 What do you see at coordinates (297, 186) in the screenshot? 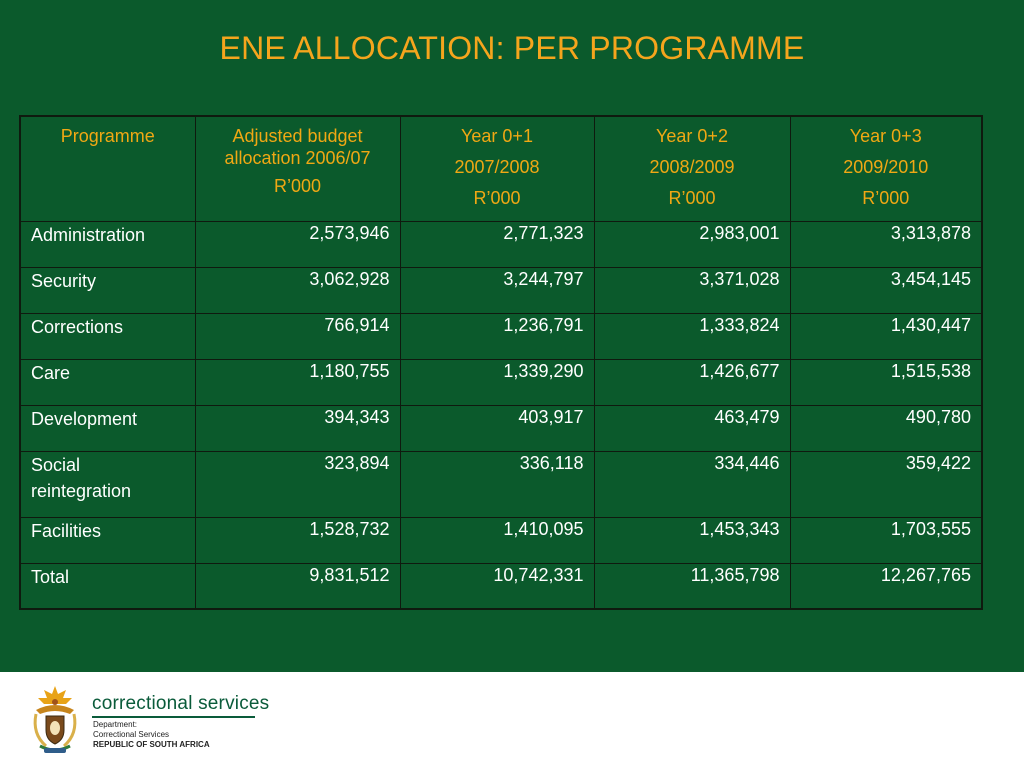
I see `header-adjusted-budget-unit: R’000` at bounding box center [297, 186].